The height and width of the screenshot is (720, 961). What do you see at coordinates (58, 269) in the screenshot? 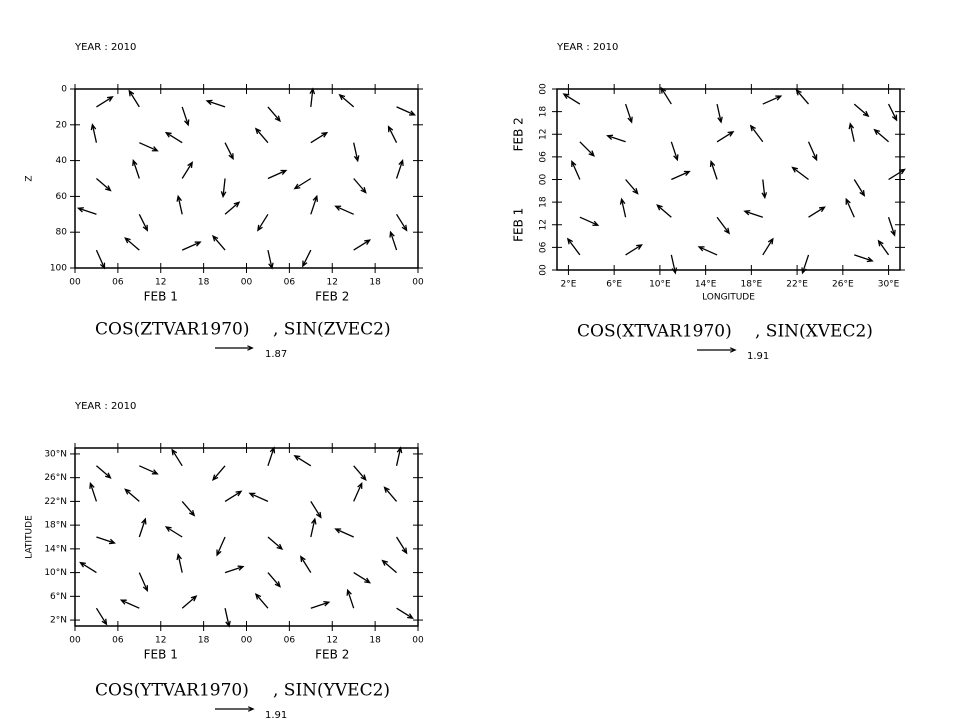
I see `y-tick-label: 100` at bounding box center [58, 269].